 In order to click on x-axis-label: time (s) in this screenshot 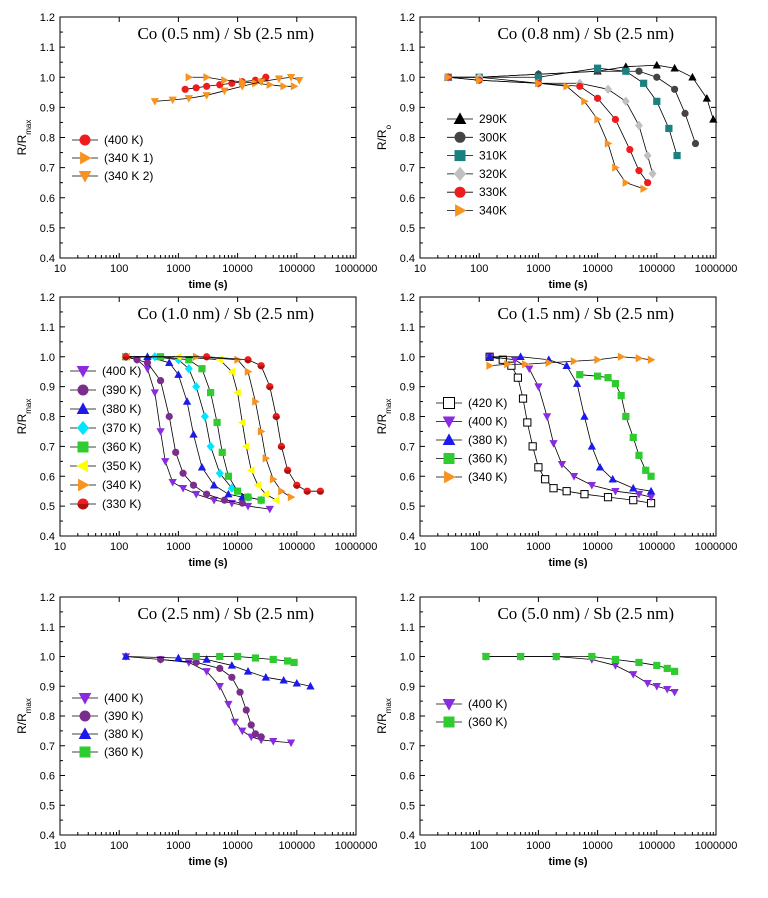, I will do `click(567, 285)`.